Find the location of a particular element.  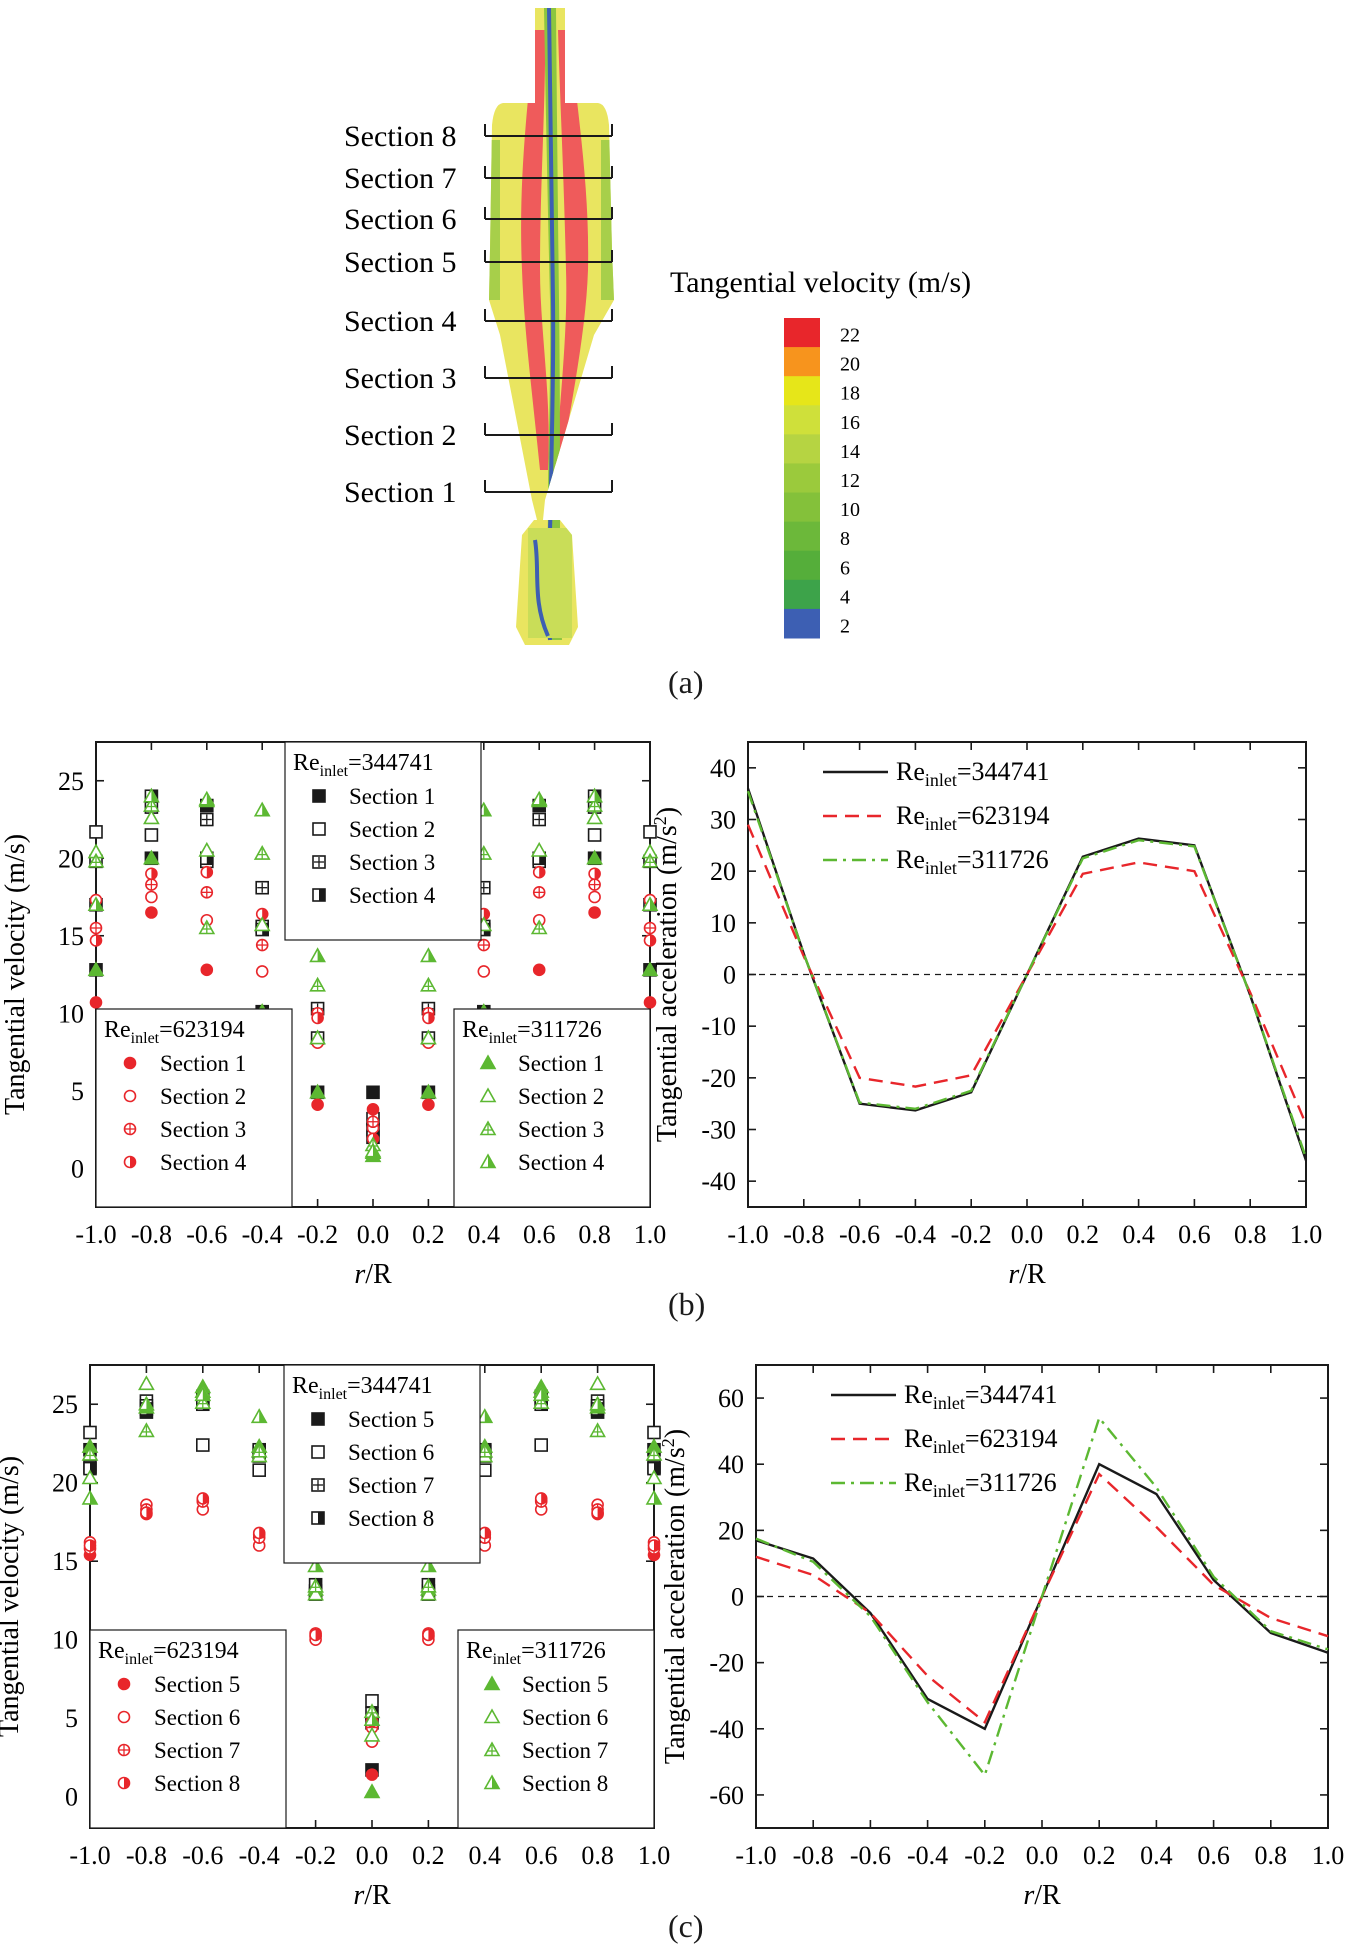

y-tick-label: 15 is located at coordinates (71, 936).